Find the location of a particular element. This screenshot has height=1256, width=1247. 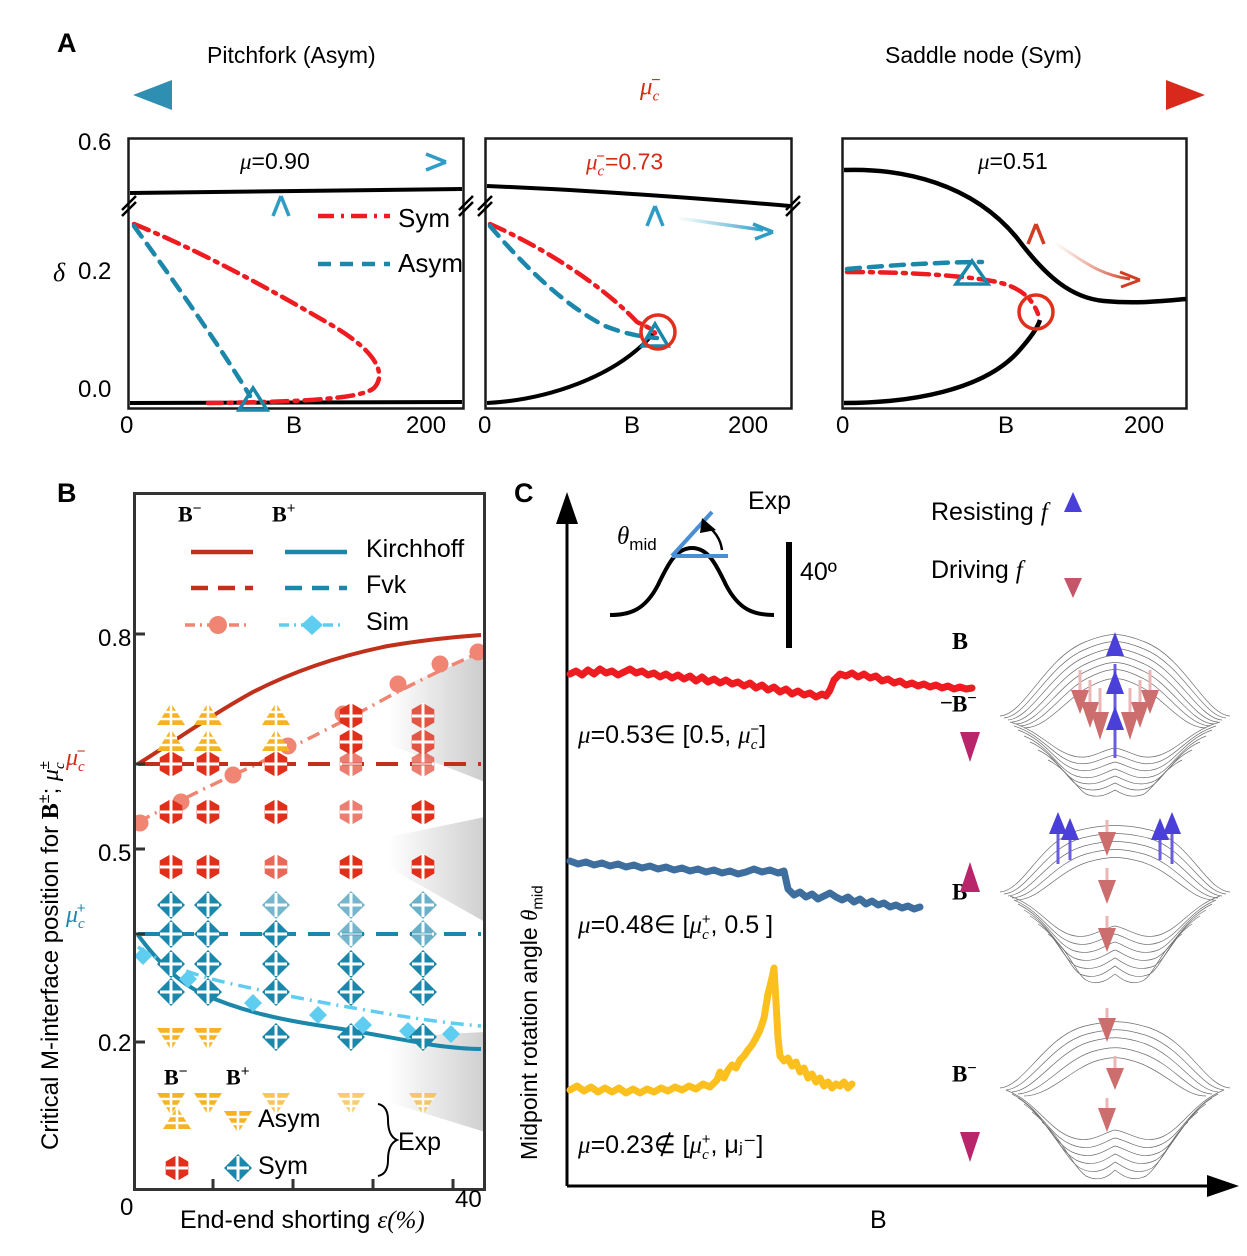

panelC-trace1-label: μ=0.53∈ [0.5, μc−] is located at coordinates (672, 737).